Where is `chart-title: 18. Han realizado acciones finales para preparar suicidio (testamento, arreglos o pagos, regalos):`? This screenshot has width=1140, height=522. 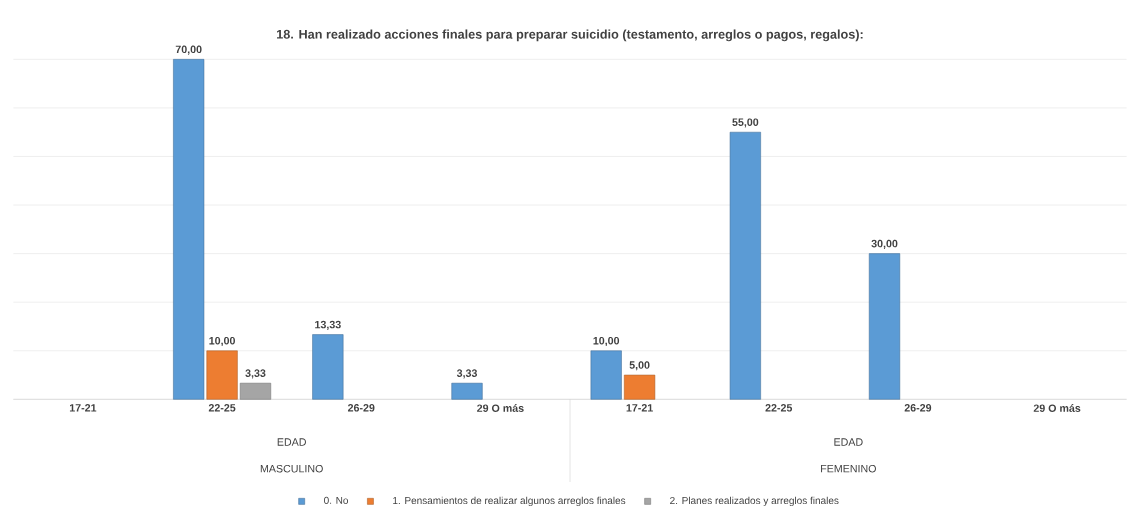 chart-title: 18. Han realizado acciones finales para preparar suicidio (testamento, arreglos o pagos, regalos): is located at coordinates (570, 35).